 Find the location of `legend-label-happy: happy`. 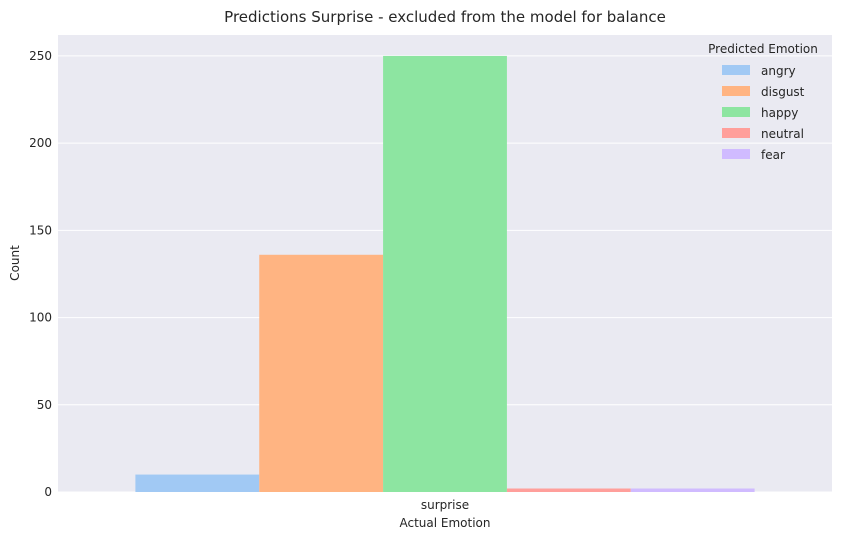

legend-label-happy: happy is located at coordinates (779, 113).